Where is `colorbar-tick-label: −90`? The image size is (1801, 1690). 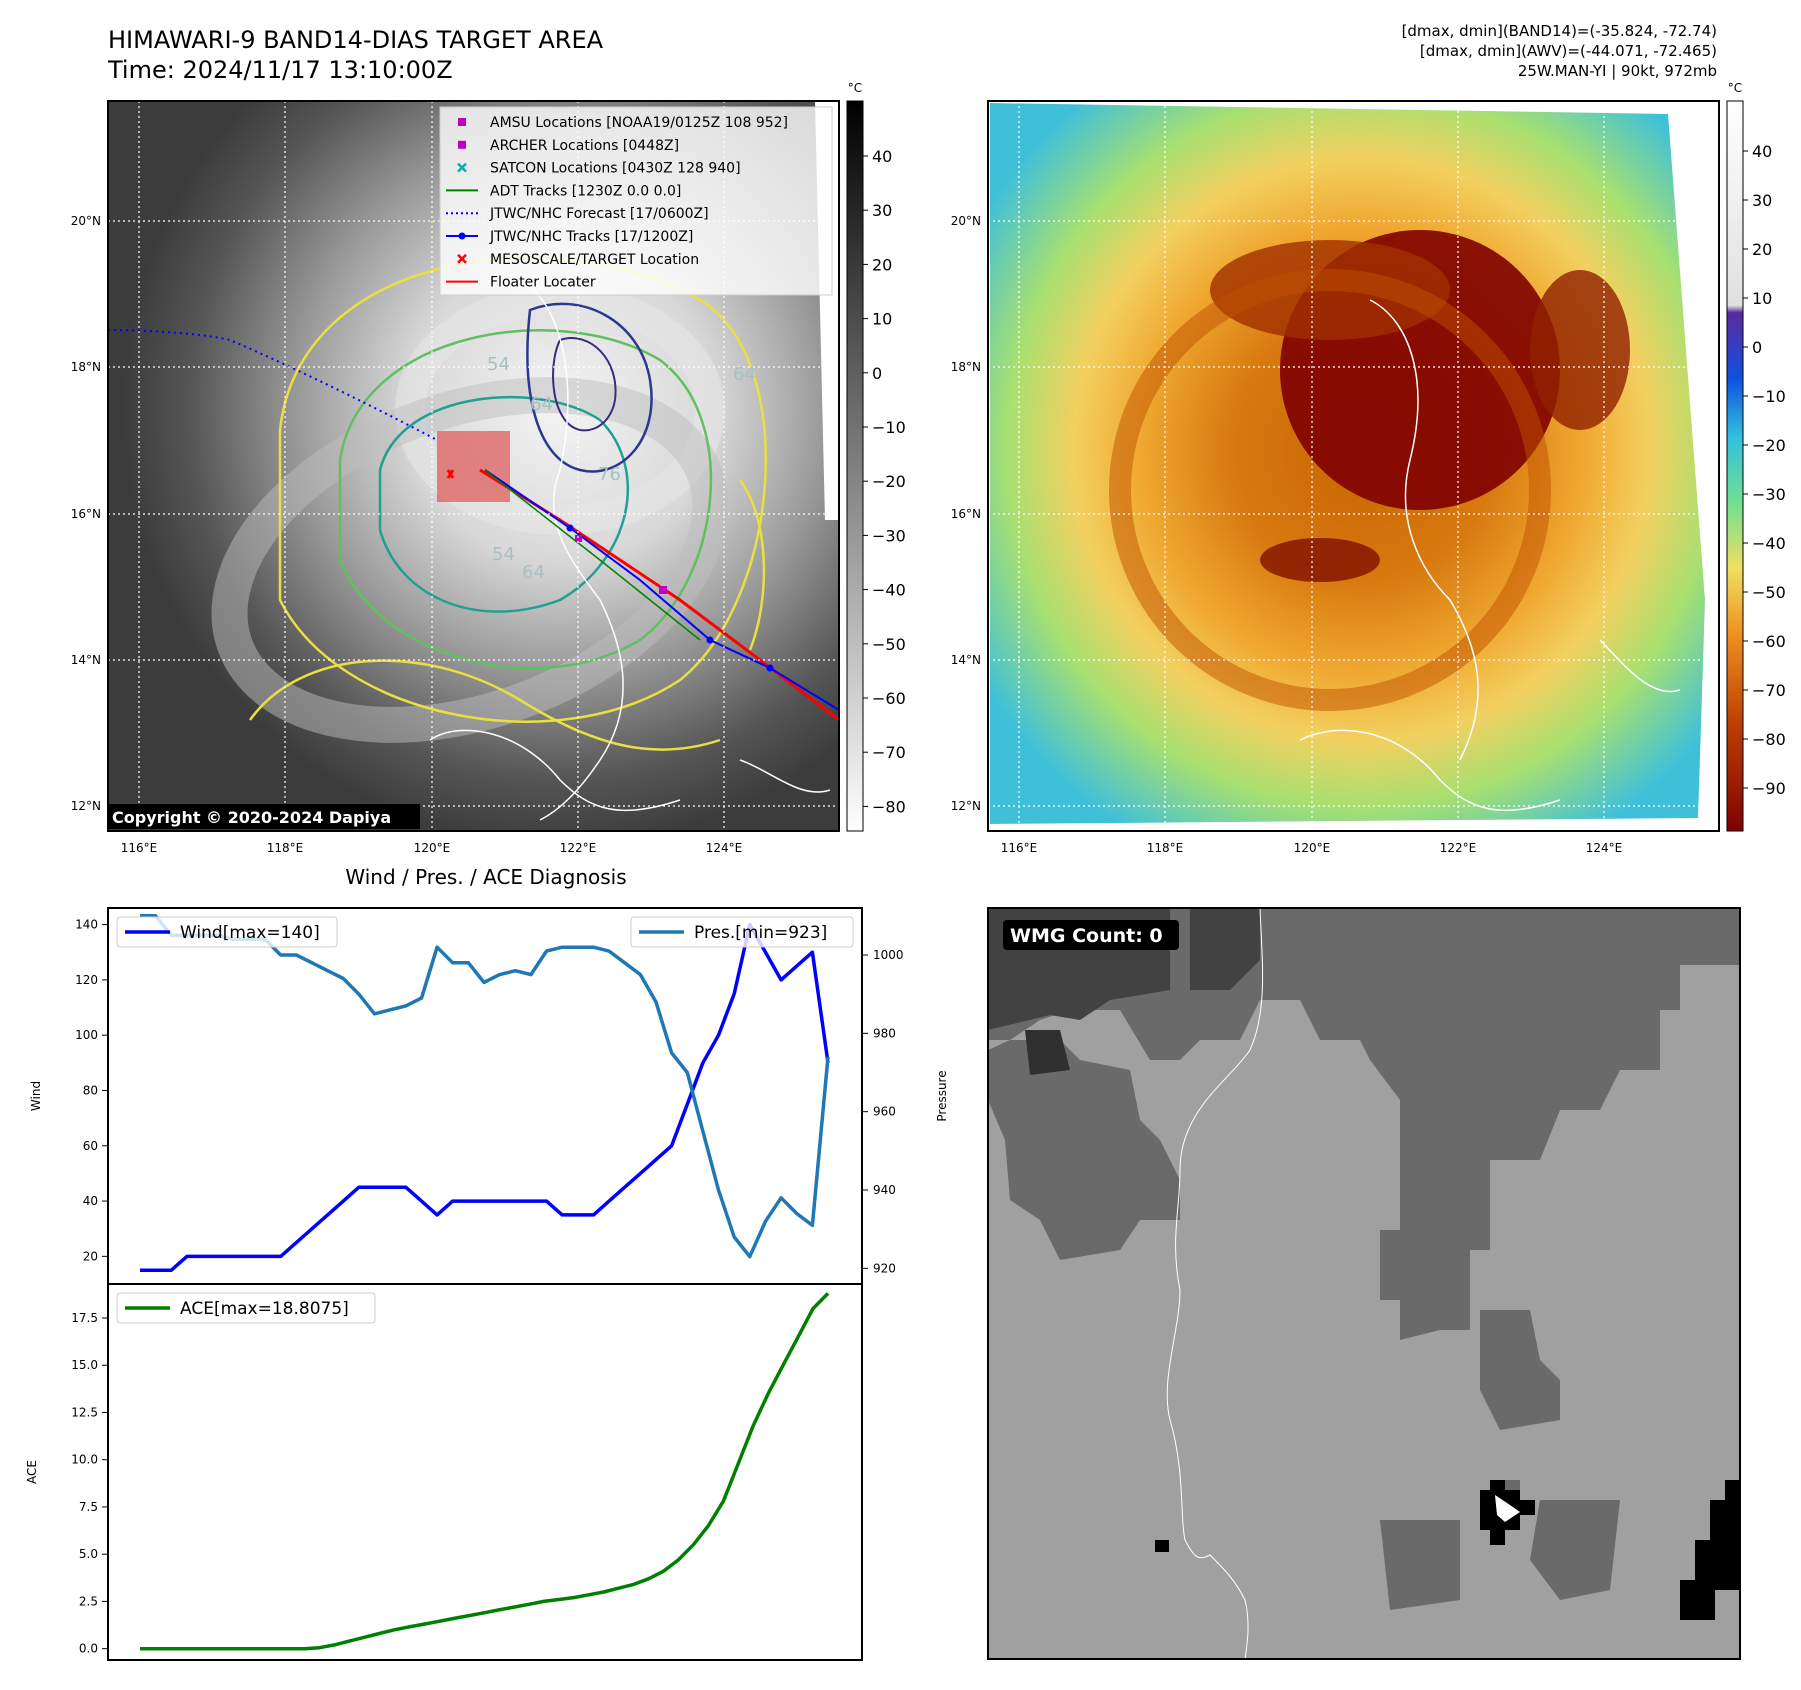 colorbar-tick-label: −90 is located at coordinates (1769, 788).